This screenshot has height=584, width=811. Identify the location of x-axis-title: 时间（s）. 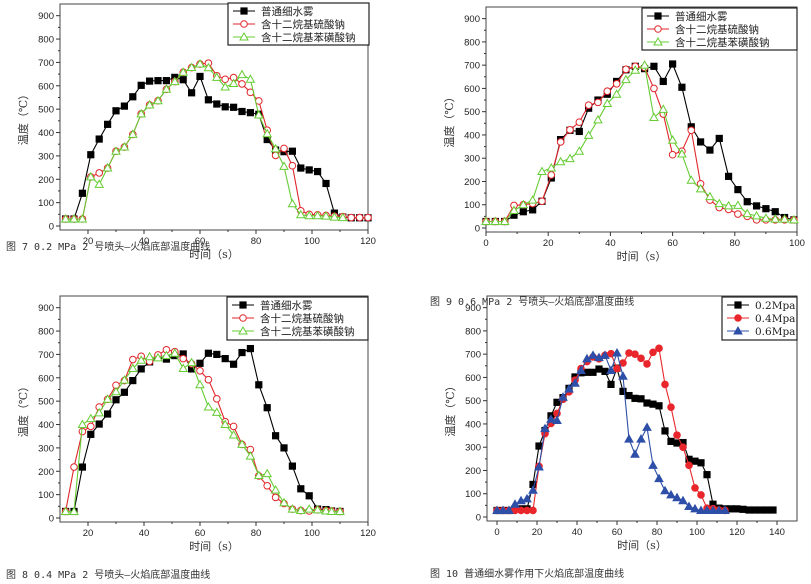
(214, 254).